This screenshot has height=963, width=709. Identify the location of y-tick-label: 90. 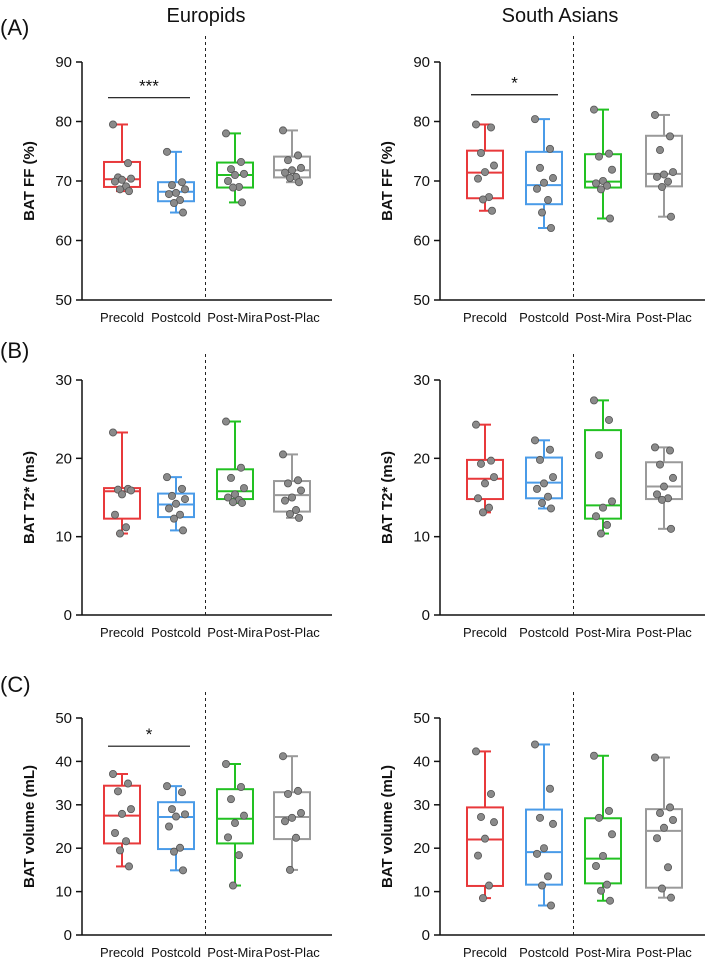
(421, 62).